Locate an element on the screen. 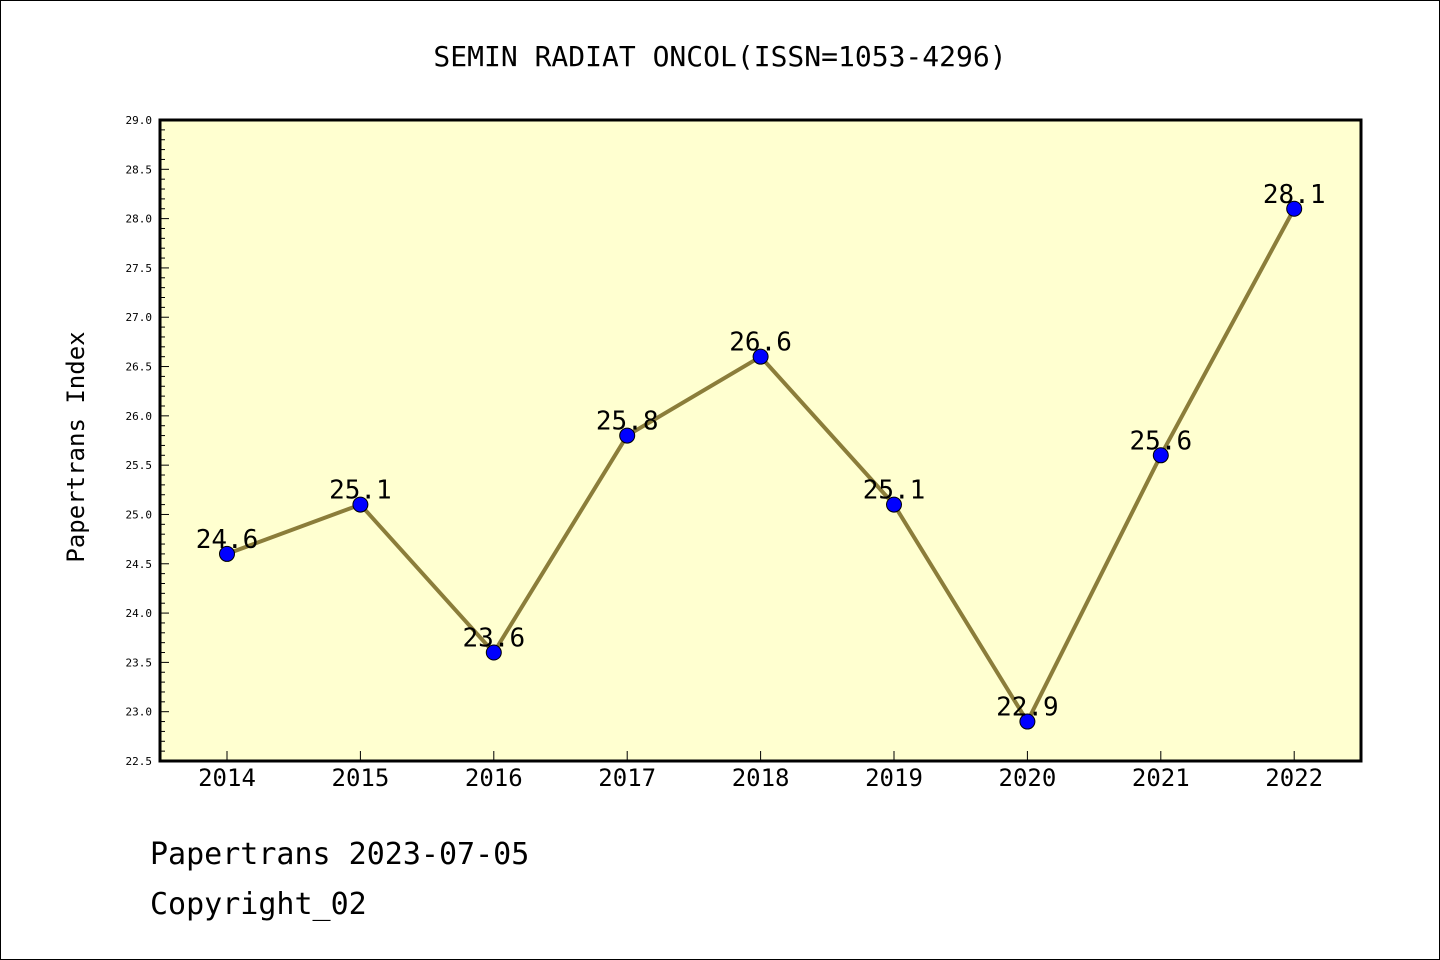  y-tick-label: 27.5 is located at coordinates (139, 268).